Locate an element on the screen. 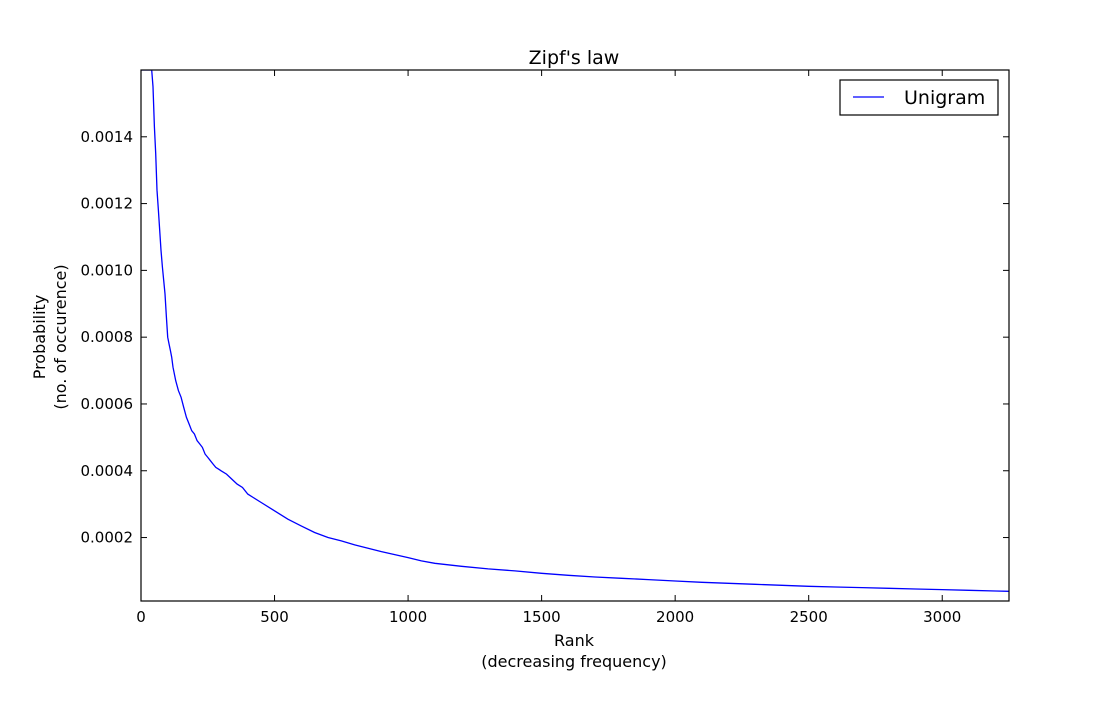 The height and width of the screenshot is (707, 1120). y-tick-label: 0.0010 is located at coordinates (107, 270).